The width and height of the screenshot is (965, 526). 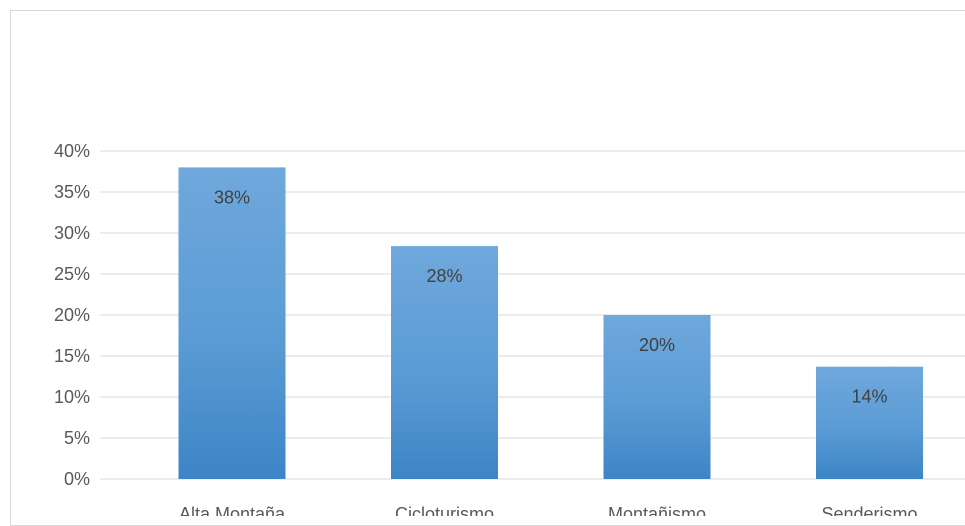 I want to click on y-axis: 0% 5% 10% 15% 20% 25% 30% 35% 40%, so click(x=72, y=315).